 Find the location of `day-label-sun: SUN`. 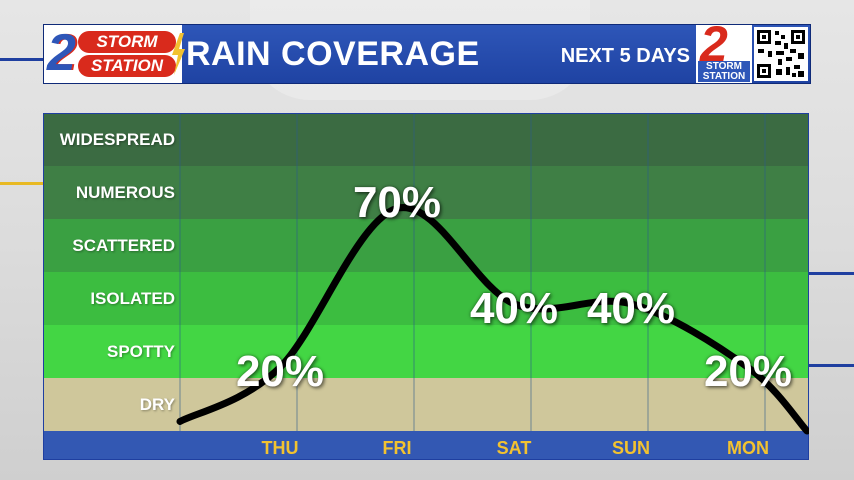

day-label-sun: SUN is located at coordinates (630, 448).